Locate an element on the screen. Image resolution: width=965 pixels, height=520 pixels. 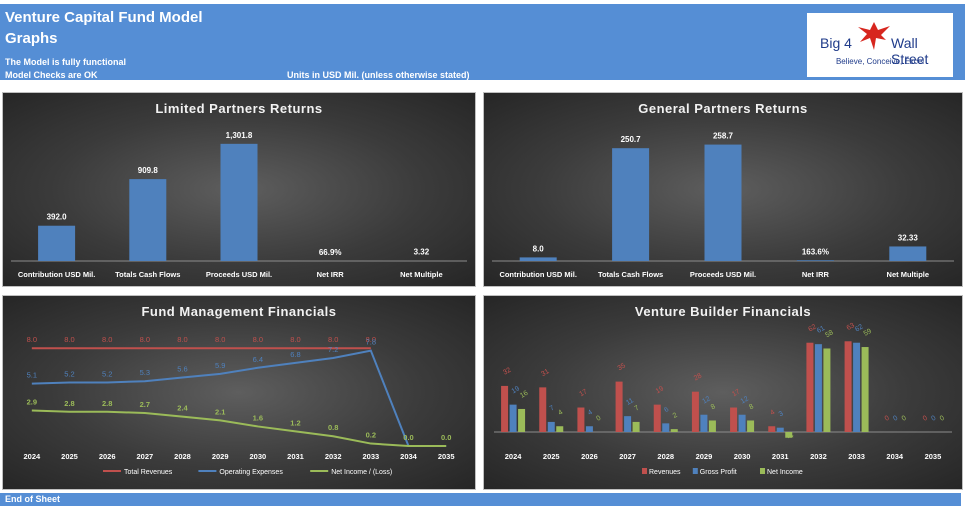
data-label: 5.1 is located at coordinates (32, 375).